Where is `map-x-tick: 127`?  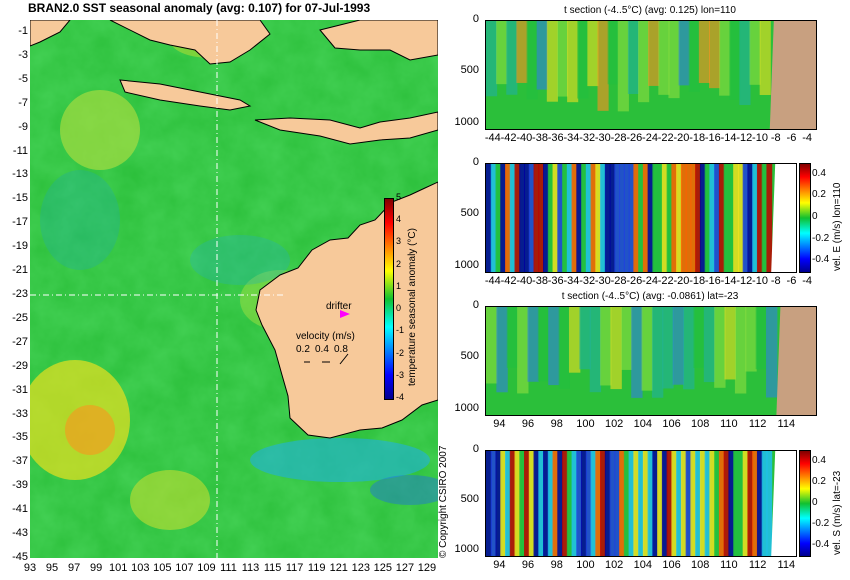 map-x-tick: 127 is located at coordinates (405, 568).